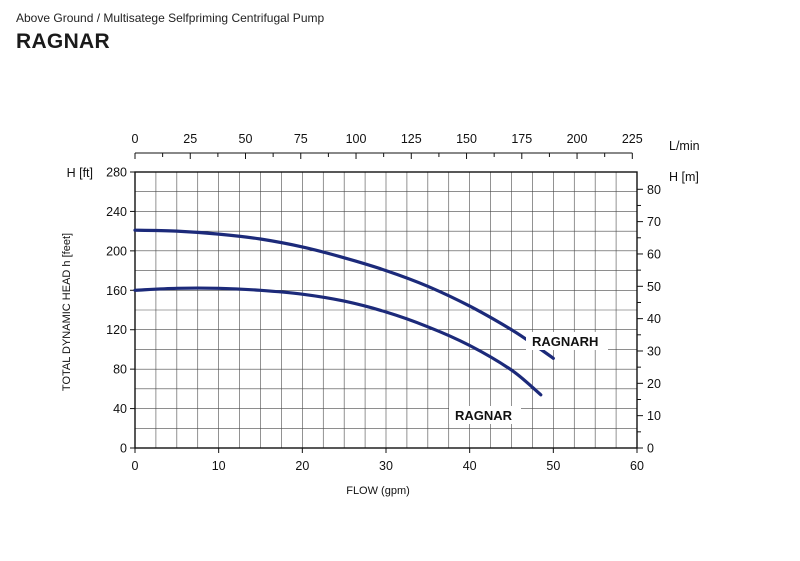 The width and height of the screenshot is (800, 561). Describe the element at coordinates (654, 384) in the screenshot. I see `right-tick-label: 20` at that location.